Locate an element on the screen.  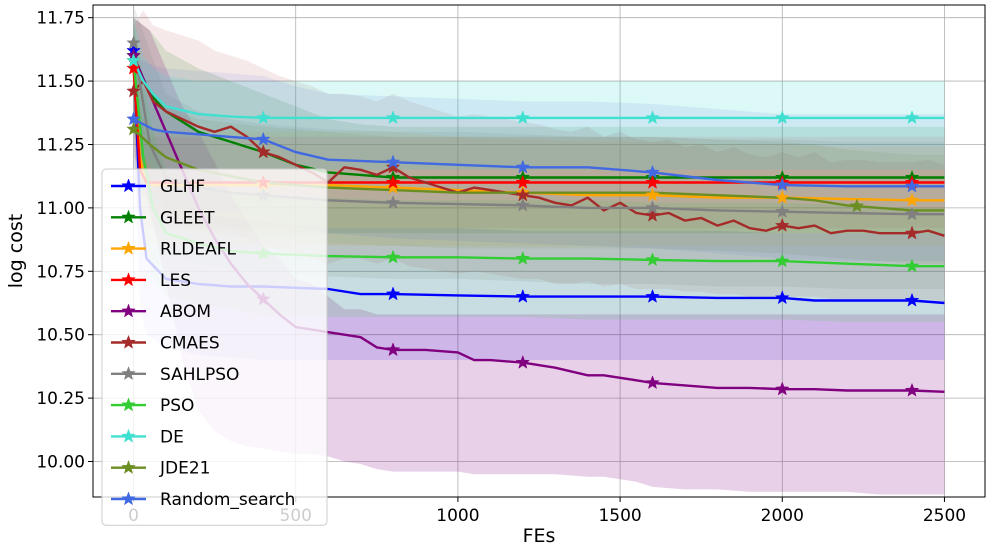
legend-label-cmaes: CMAES is located at coordinates (190, 344).